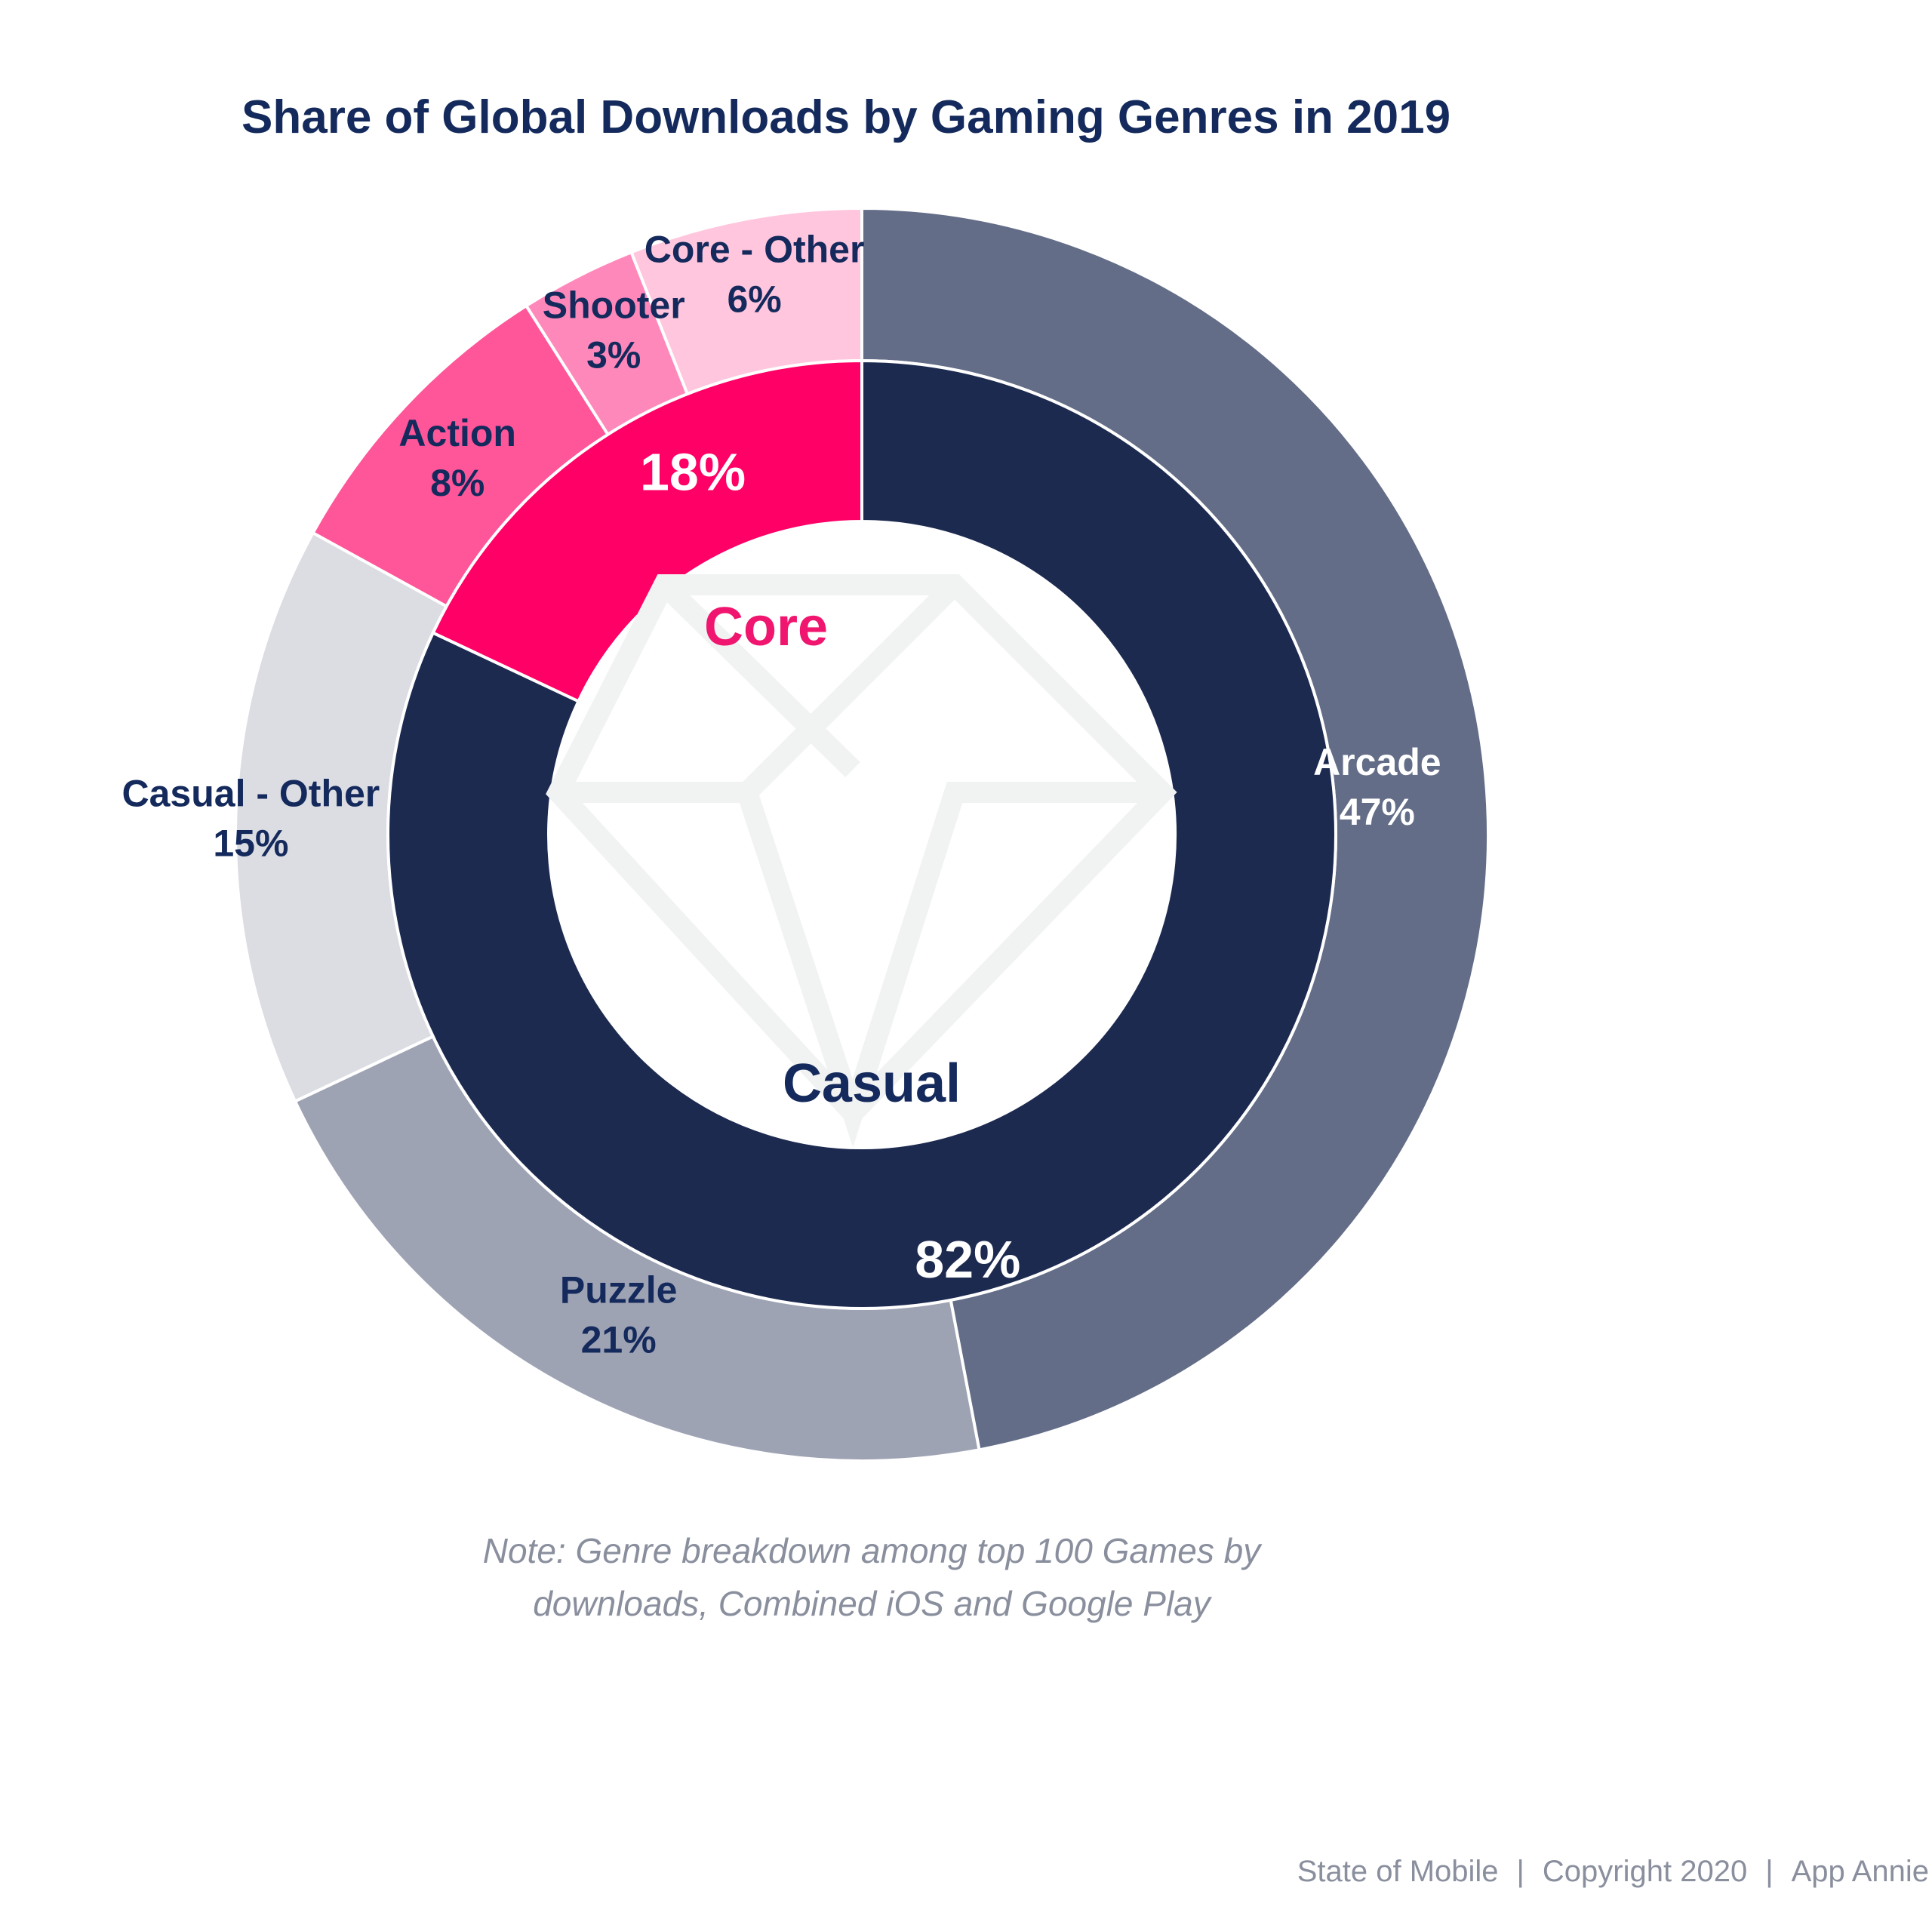 The height and width of the screenshot is (1925, 1932). Describe the element at coordinates (619, 1340) in the screenshot. I see `outer-label-puzzle-value: 21%` at that location.